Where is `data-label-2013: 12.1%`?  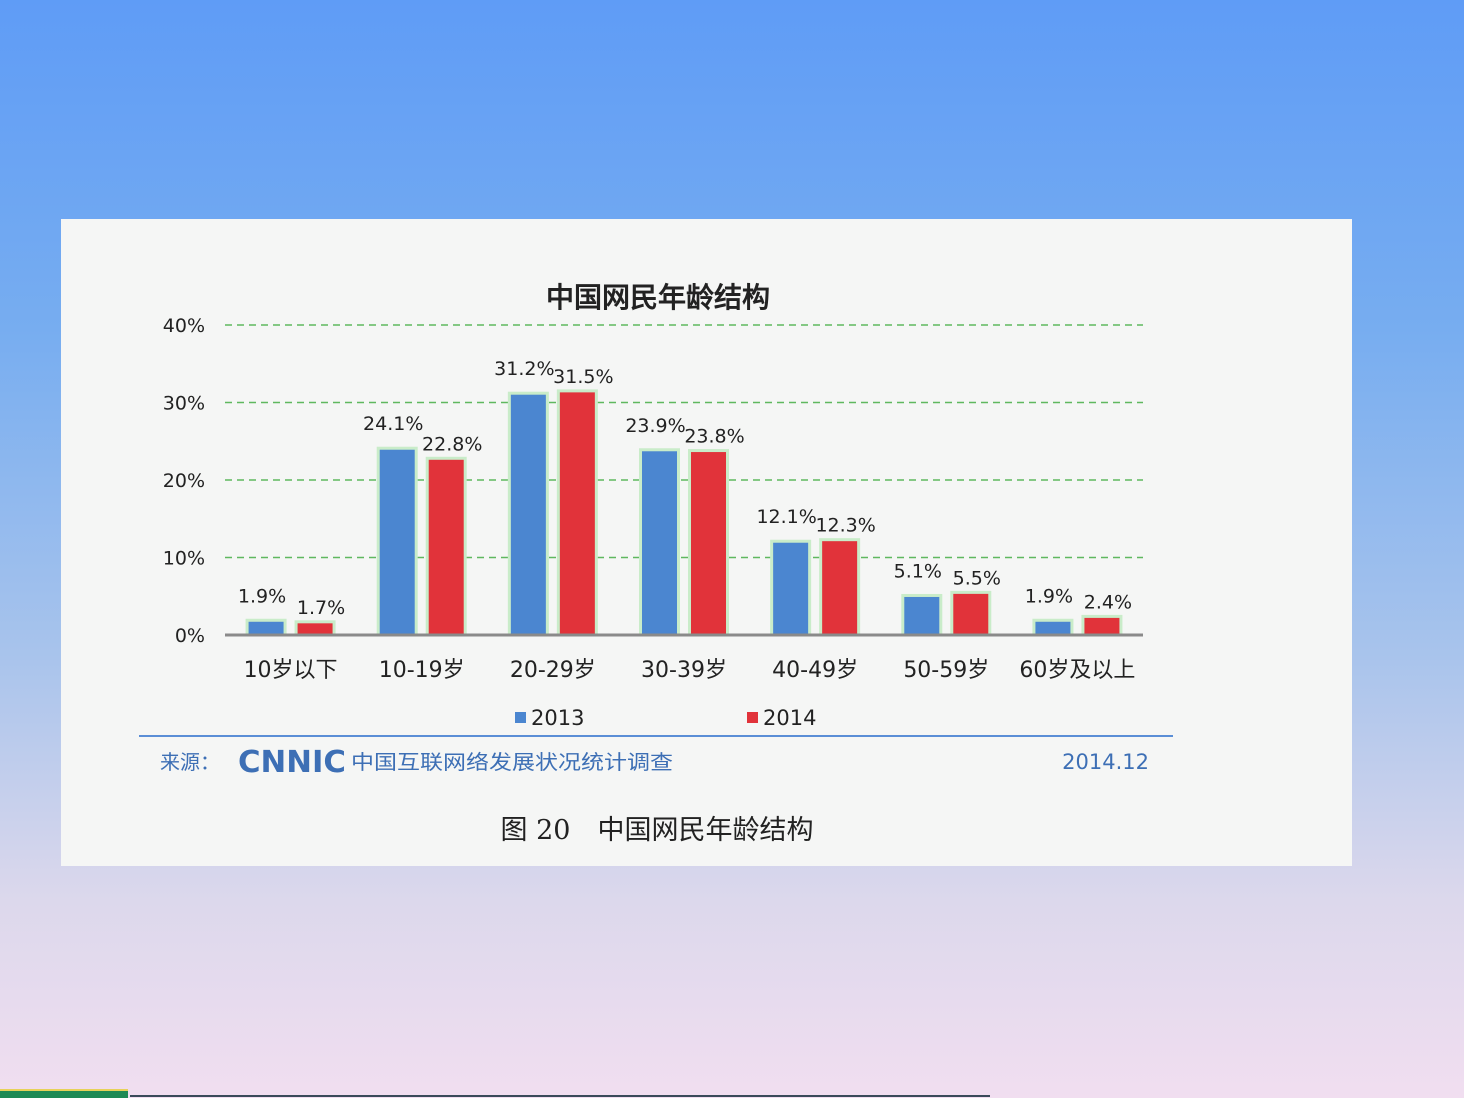 data-label-2013: 12.1% is located at coordinates (786, 517).